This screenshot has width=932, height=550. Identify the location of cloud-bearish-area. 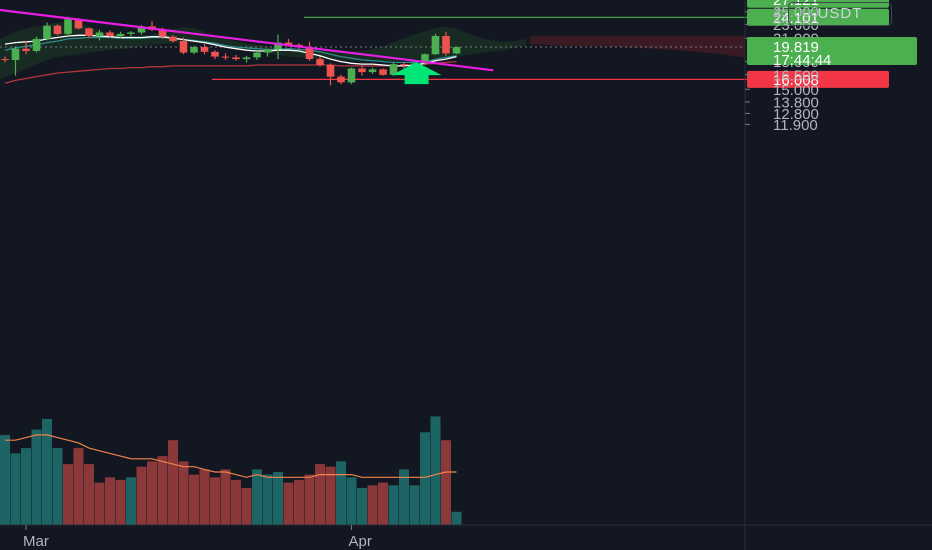
(637, 47).